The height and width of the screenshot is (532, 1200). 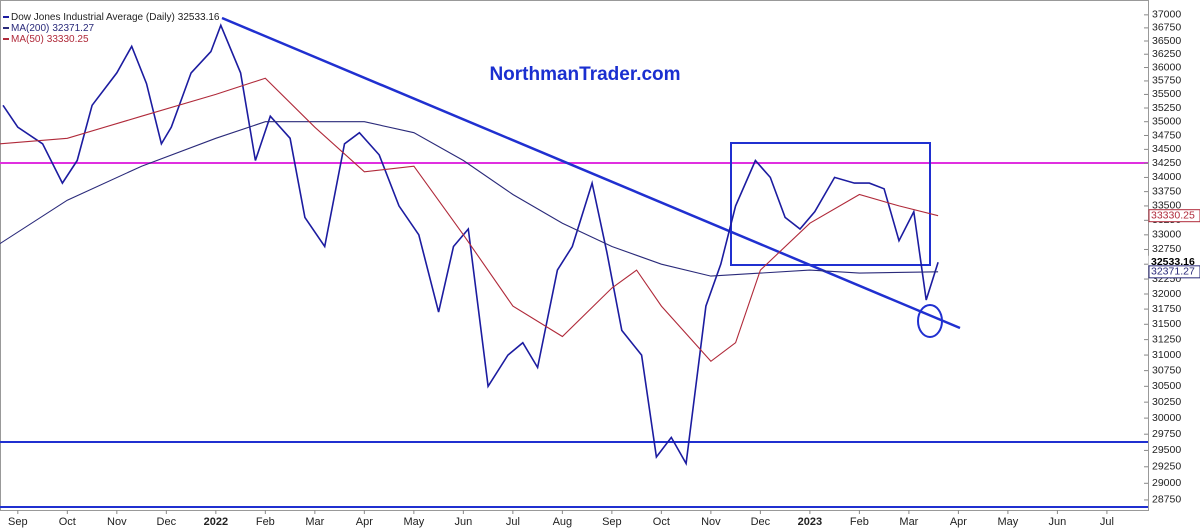 I want to click on chart-title: NorthmanTrader.com, so click(x=584, y=74).